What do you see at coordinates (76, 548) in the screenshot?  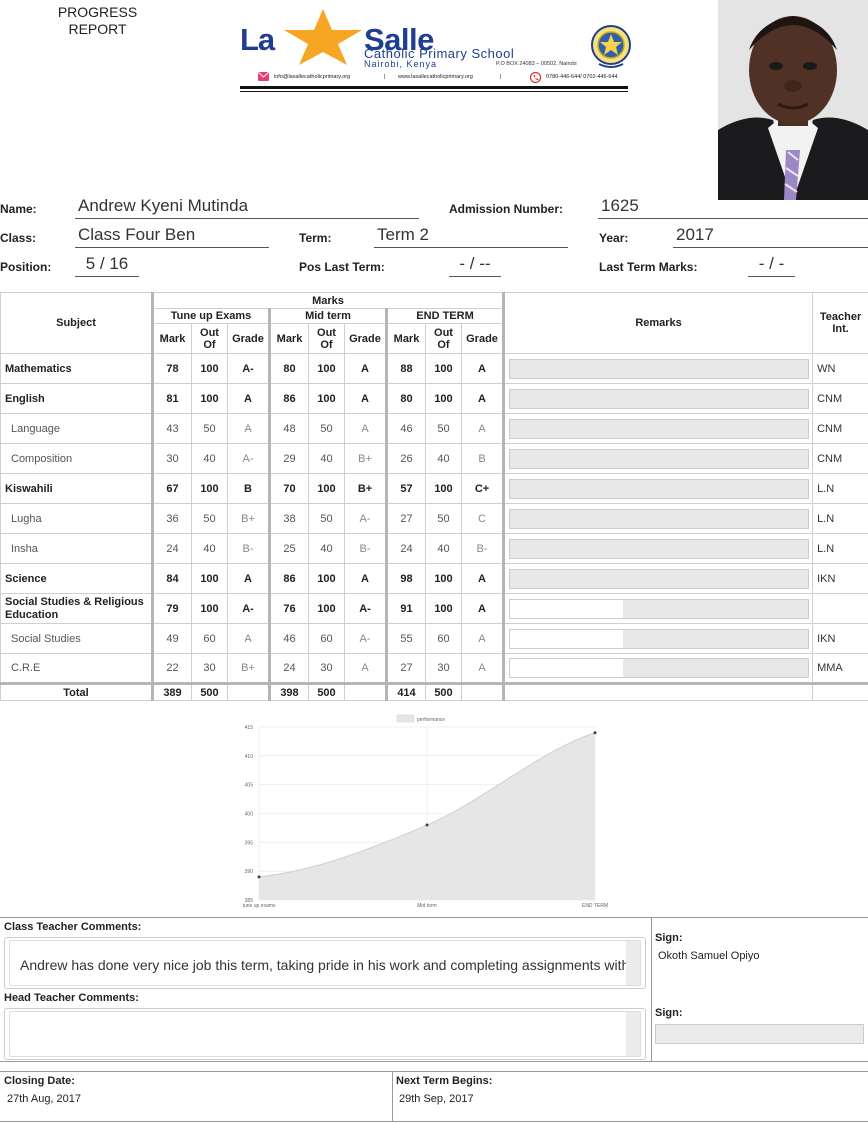 I see `subject-cell: Insha` at bounding box center [76, 548].